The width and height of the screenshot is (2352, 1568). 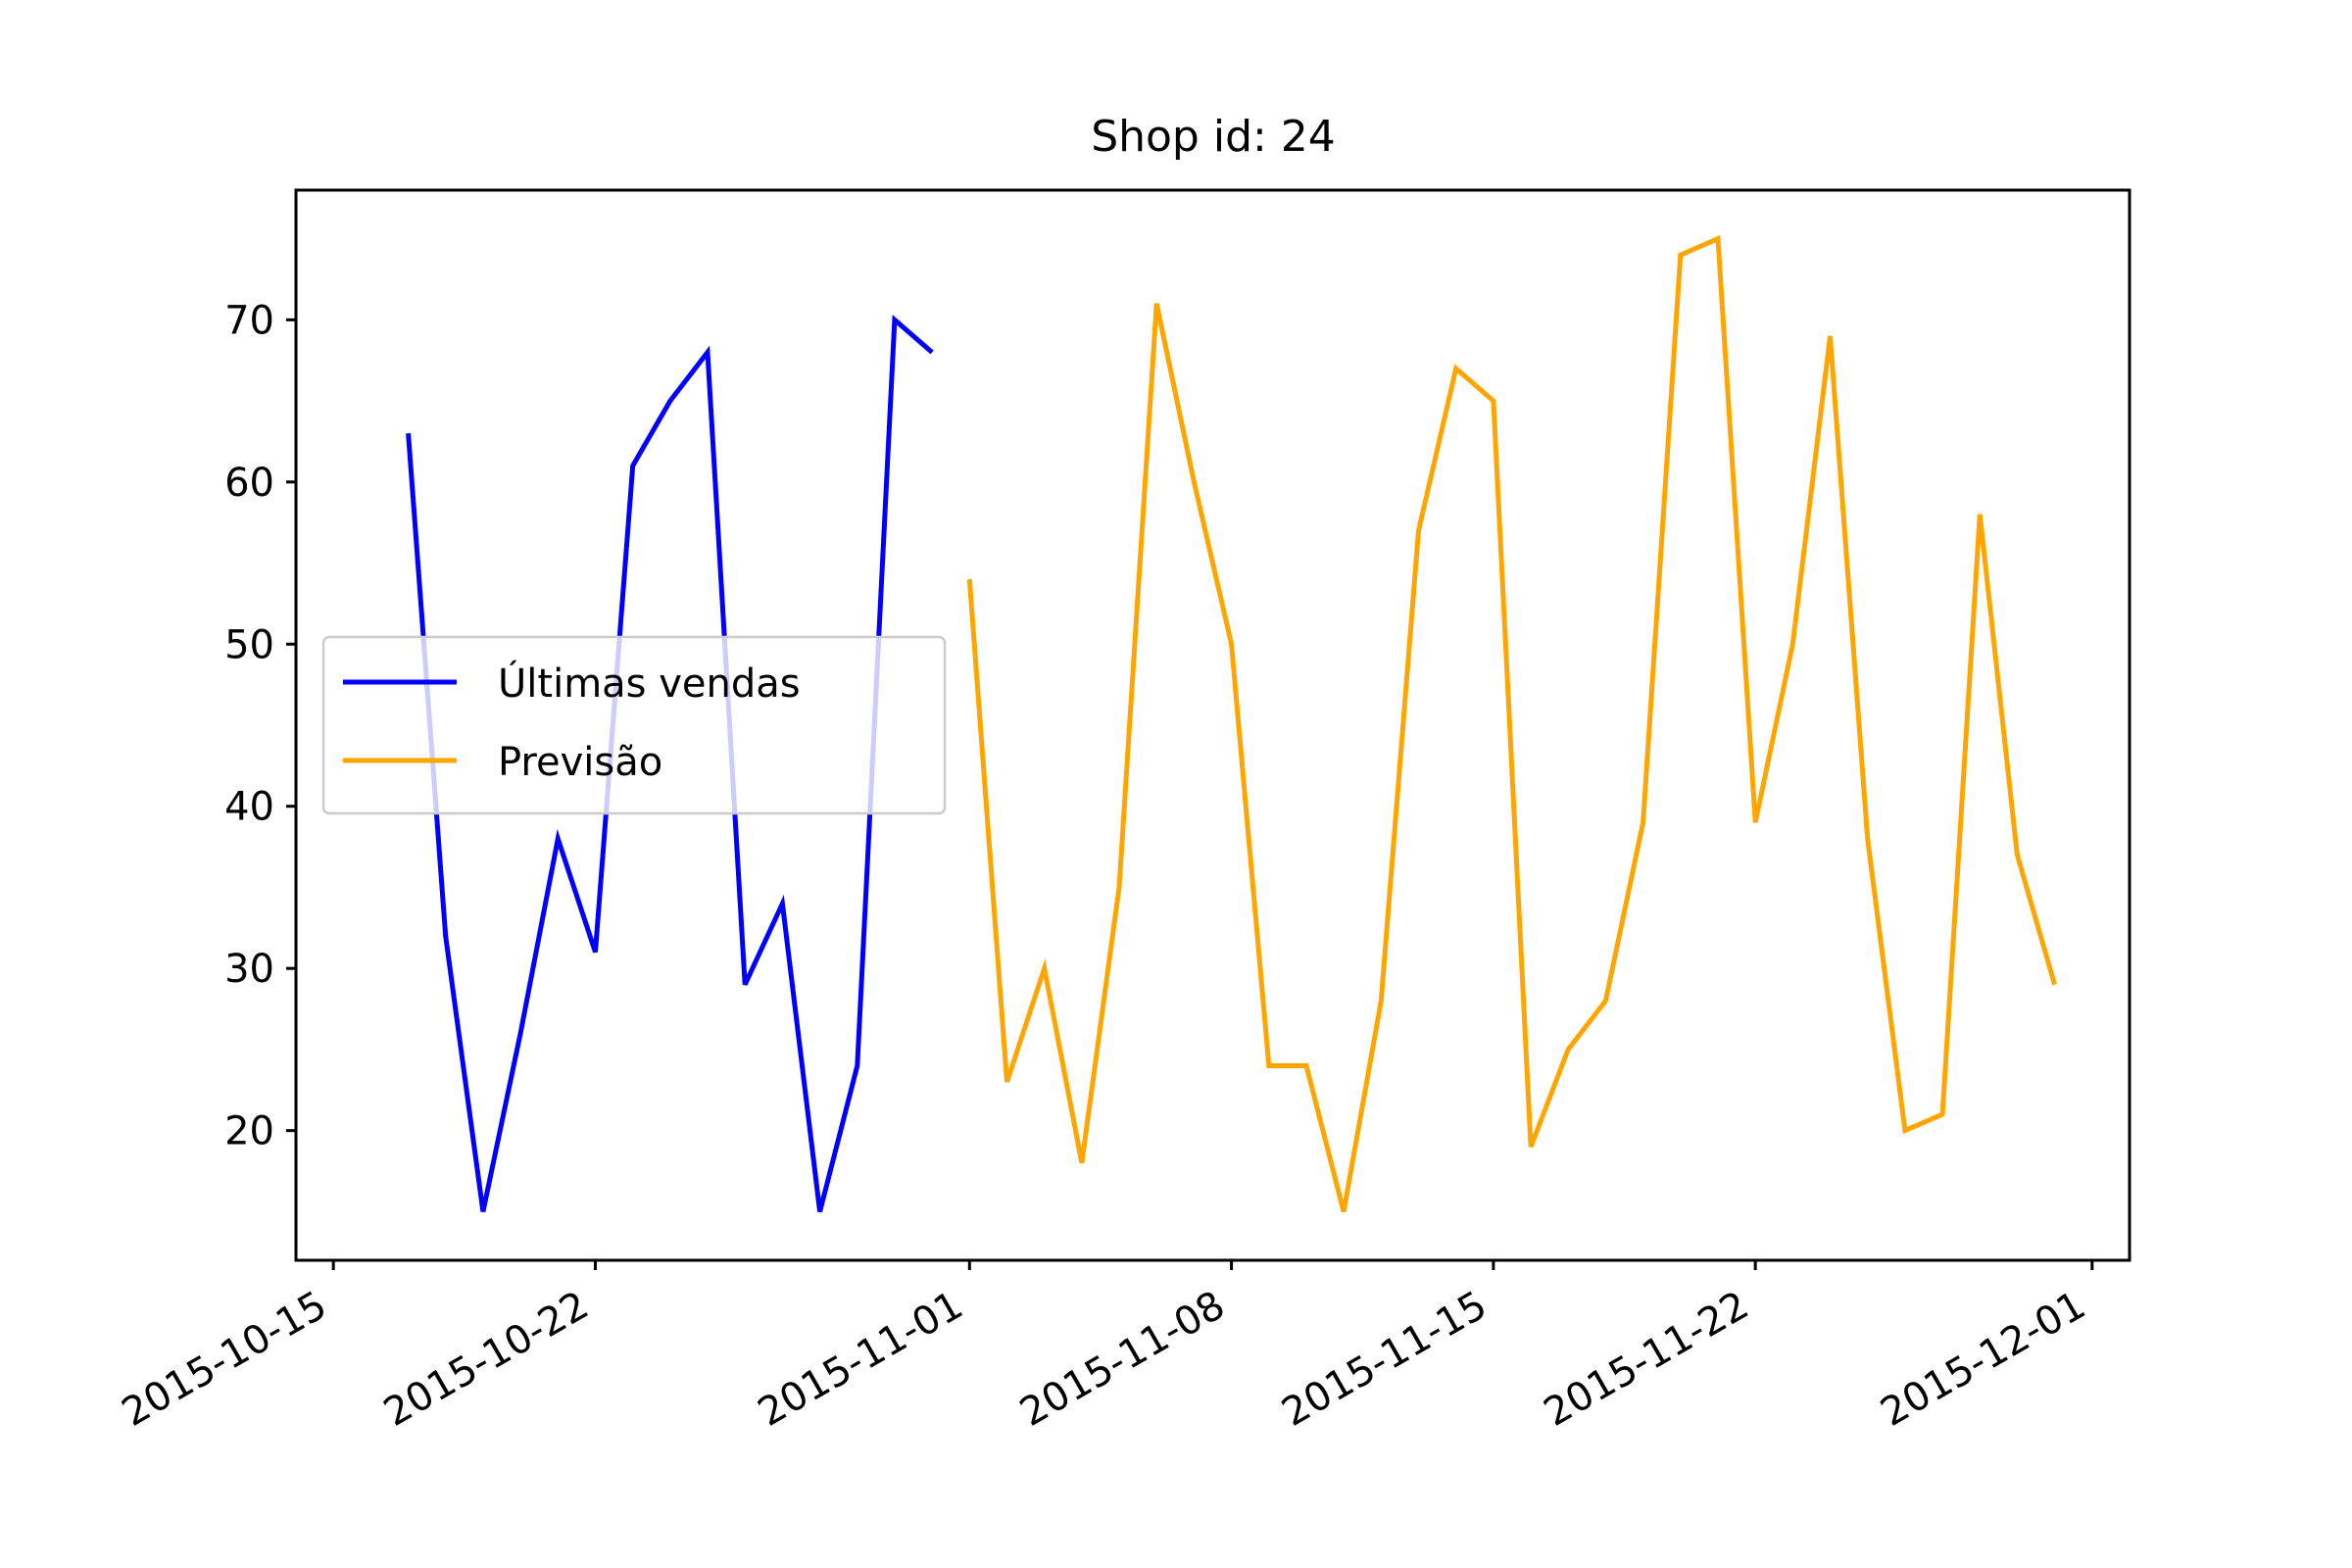 I want to click on y-tick-label: 50, so click(x=249, y=644).